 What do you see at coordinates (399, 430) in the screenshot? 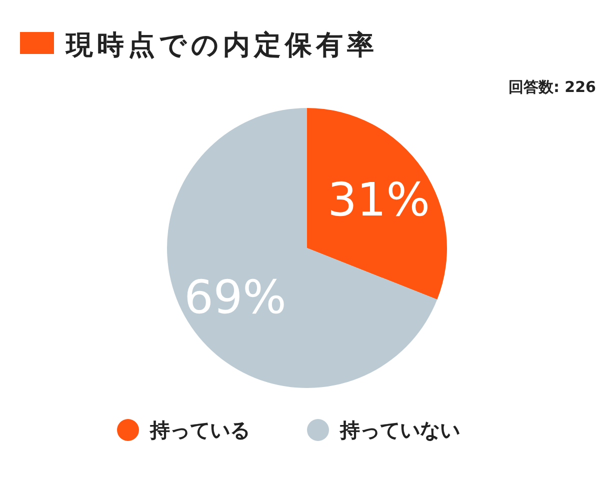
I see `legend-label: 持っていない` at bounding box center [399, 430].